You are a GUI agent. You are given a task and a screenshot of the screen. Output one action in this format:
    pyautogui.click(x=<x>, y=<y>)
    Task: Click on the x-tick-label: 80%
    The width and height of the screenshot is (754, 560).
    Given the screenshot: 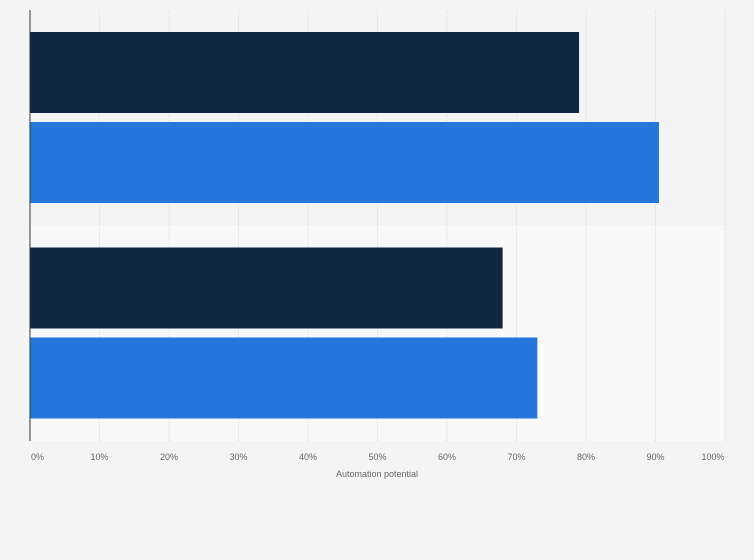 What is the action you would take?
    pyautogui.click(x=586, y=457)
    